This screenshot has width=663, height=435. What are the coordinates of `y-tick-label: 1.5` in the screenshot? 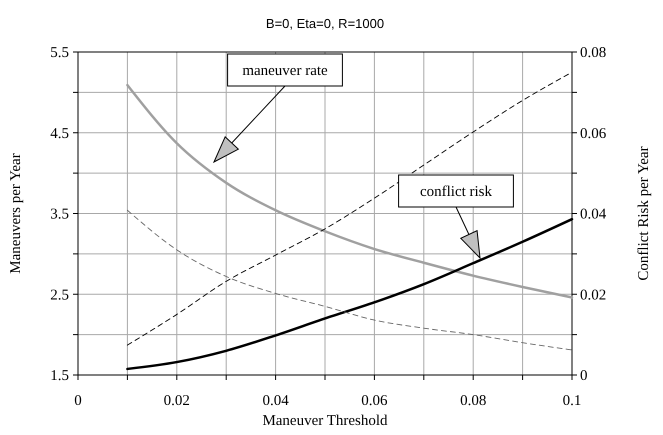 It's located at (59, 376).